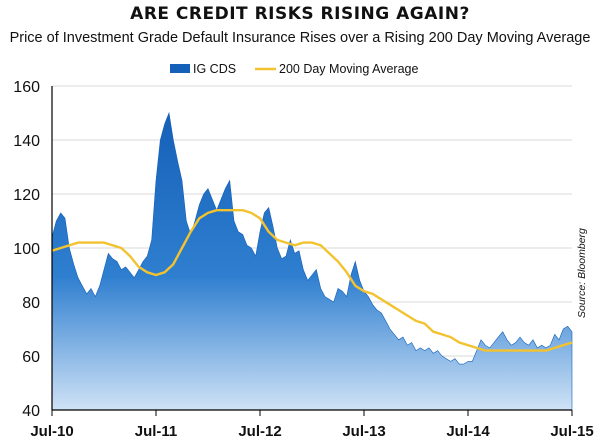 This screenshot has height=442, width=600. I want to click on legend-label-moving-average: 200 Day Moving Average, so click(348, 69).